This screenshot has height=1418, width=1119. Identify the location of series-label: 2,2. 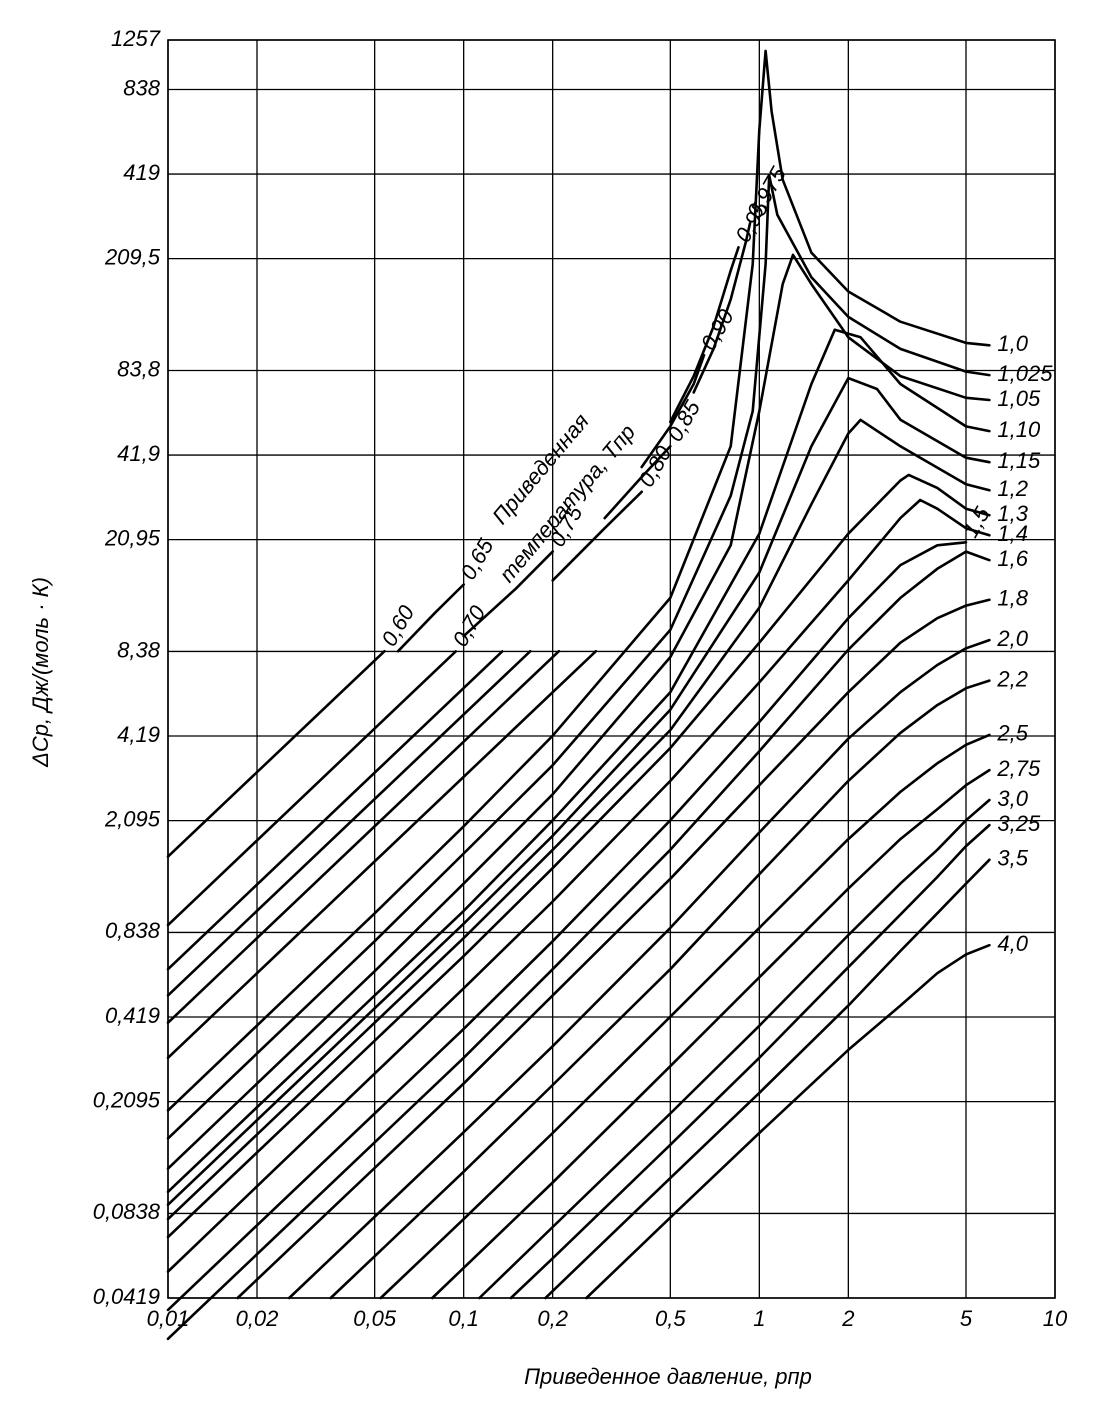
(1012, 678).